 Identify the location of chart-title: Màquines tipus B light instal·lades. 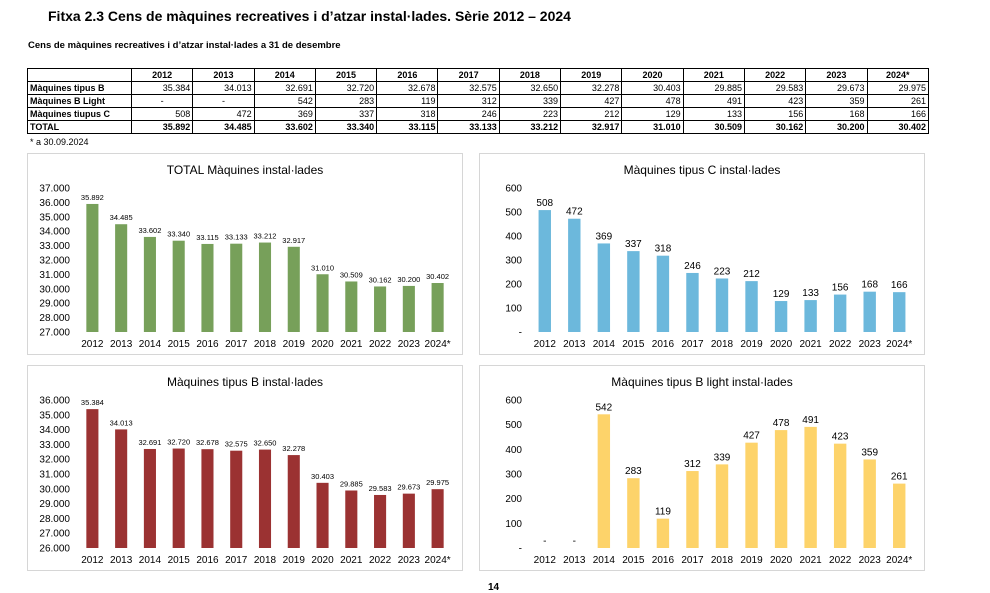
(701, 382).